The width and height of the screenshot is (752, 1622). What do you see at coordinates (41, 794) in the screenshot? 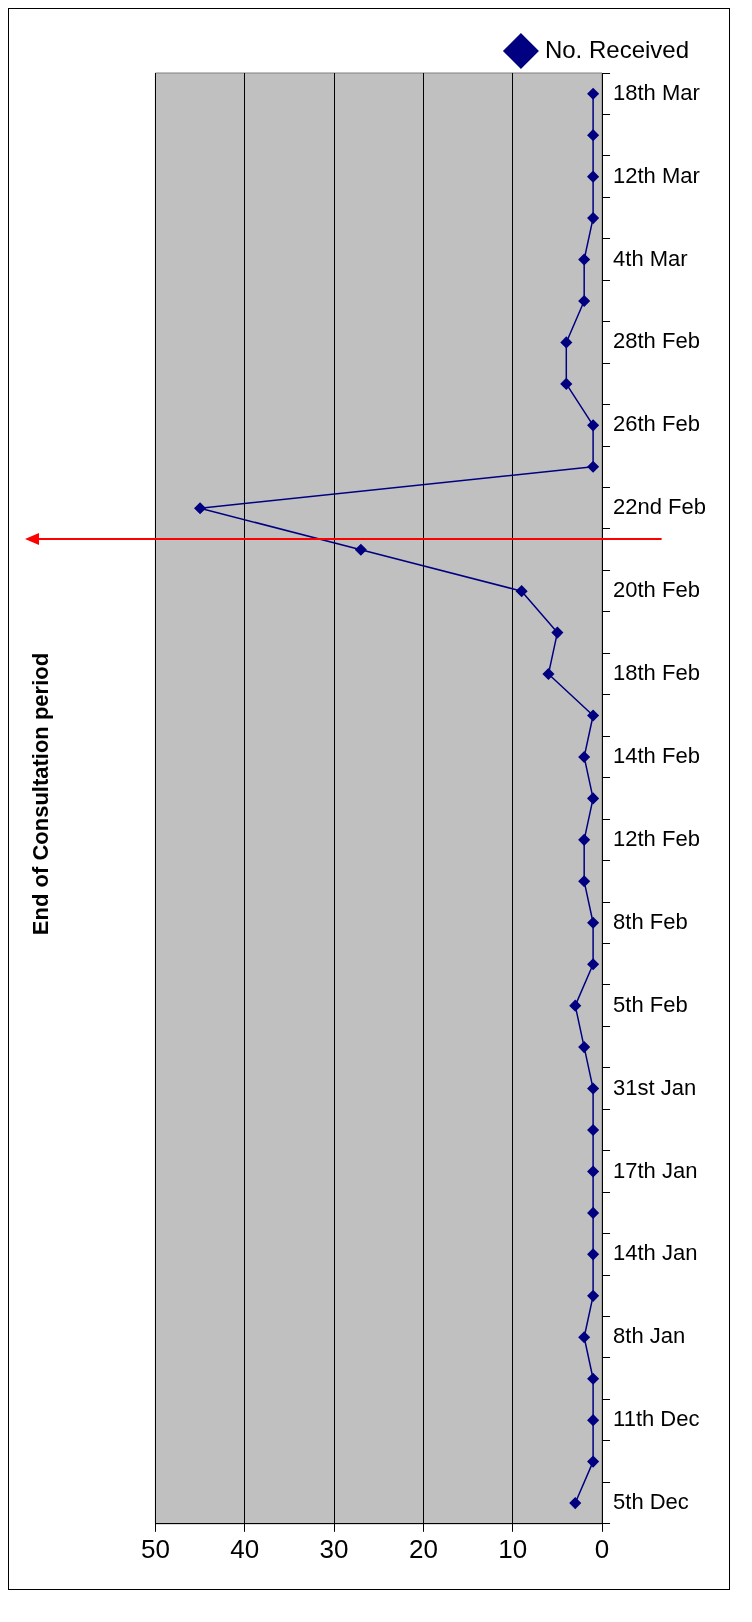
I see `text: End of Consultation period` at bounding box center [41, 794].